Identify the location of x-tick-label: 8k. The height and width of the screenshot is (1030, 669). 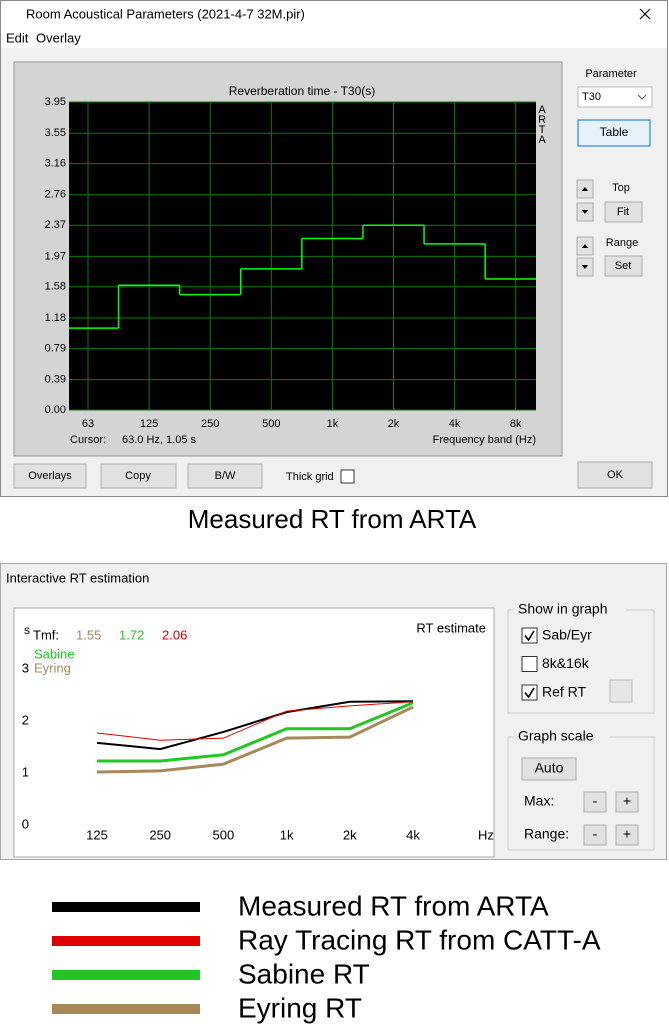
(516, 424).